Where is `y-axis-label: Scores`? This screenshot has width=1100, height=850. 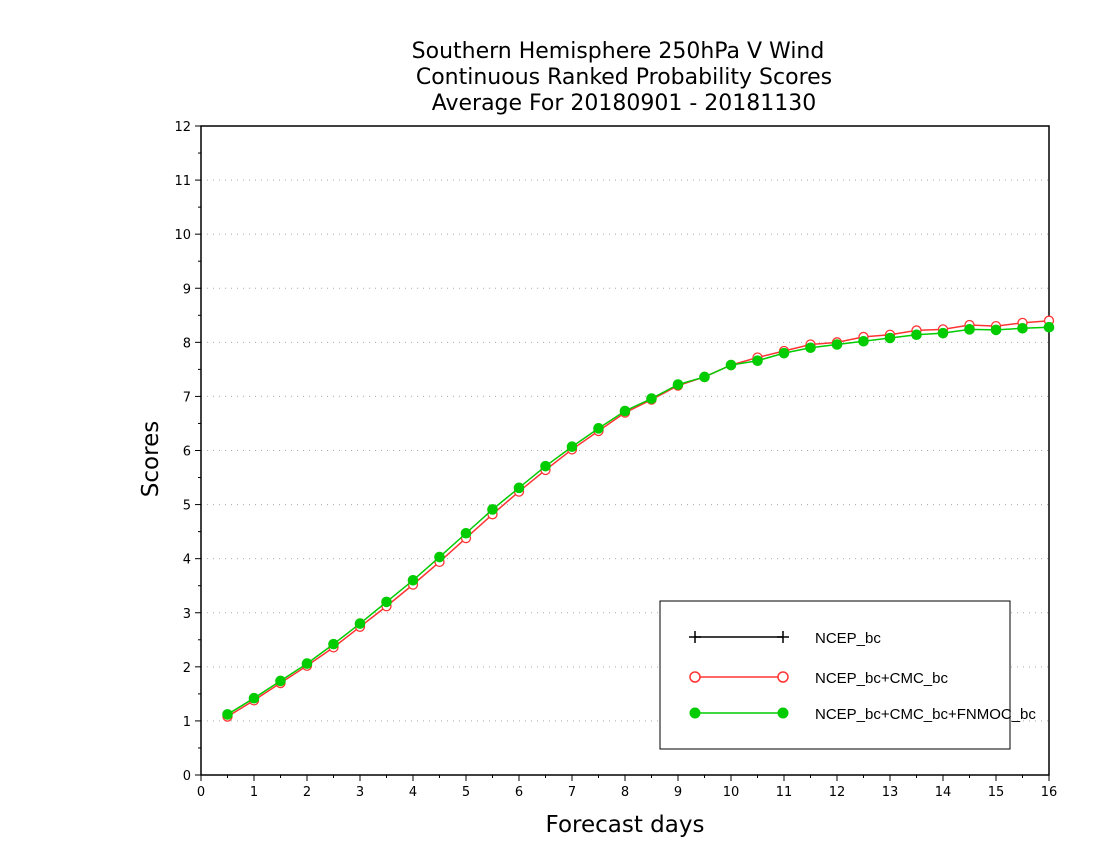
y-axis-label: Scores is located at coordinates (151, 459).